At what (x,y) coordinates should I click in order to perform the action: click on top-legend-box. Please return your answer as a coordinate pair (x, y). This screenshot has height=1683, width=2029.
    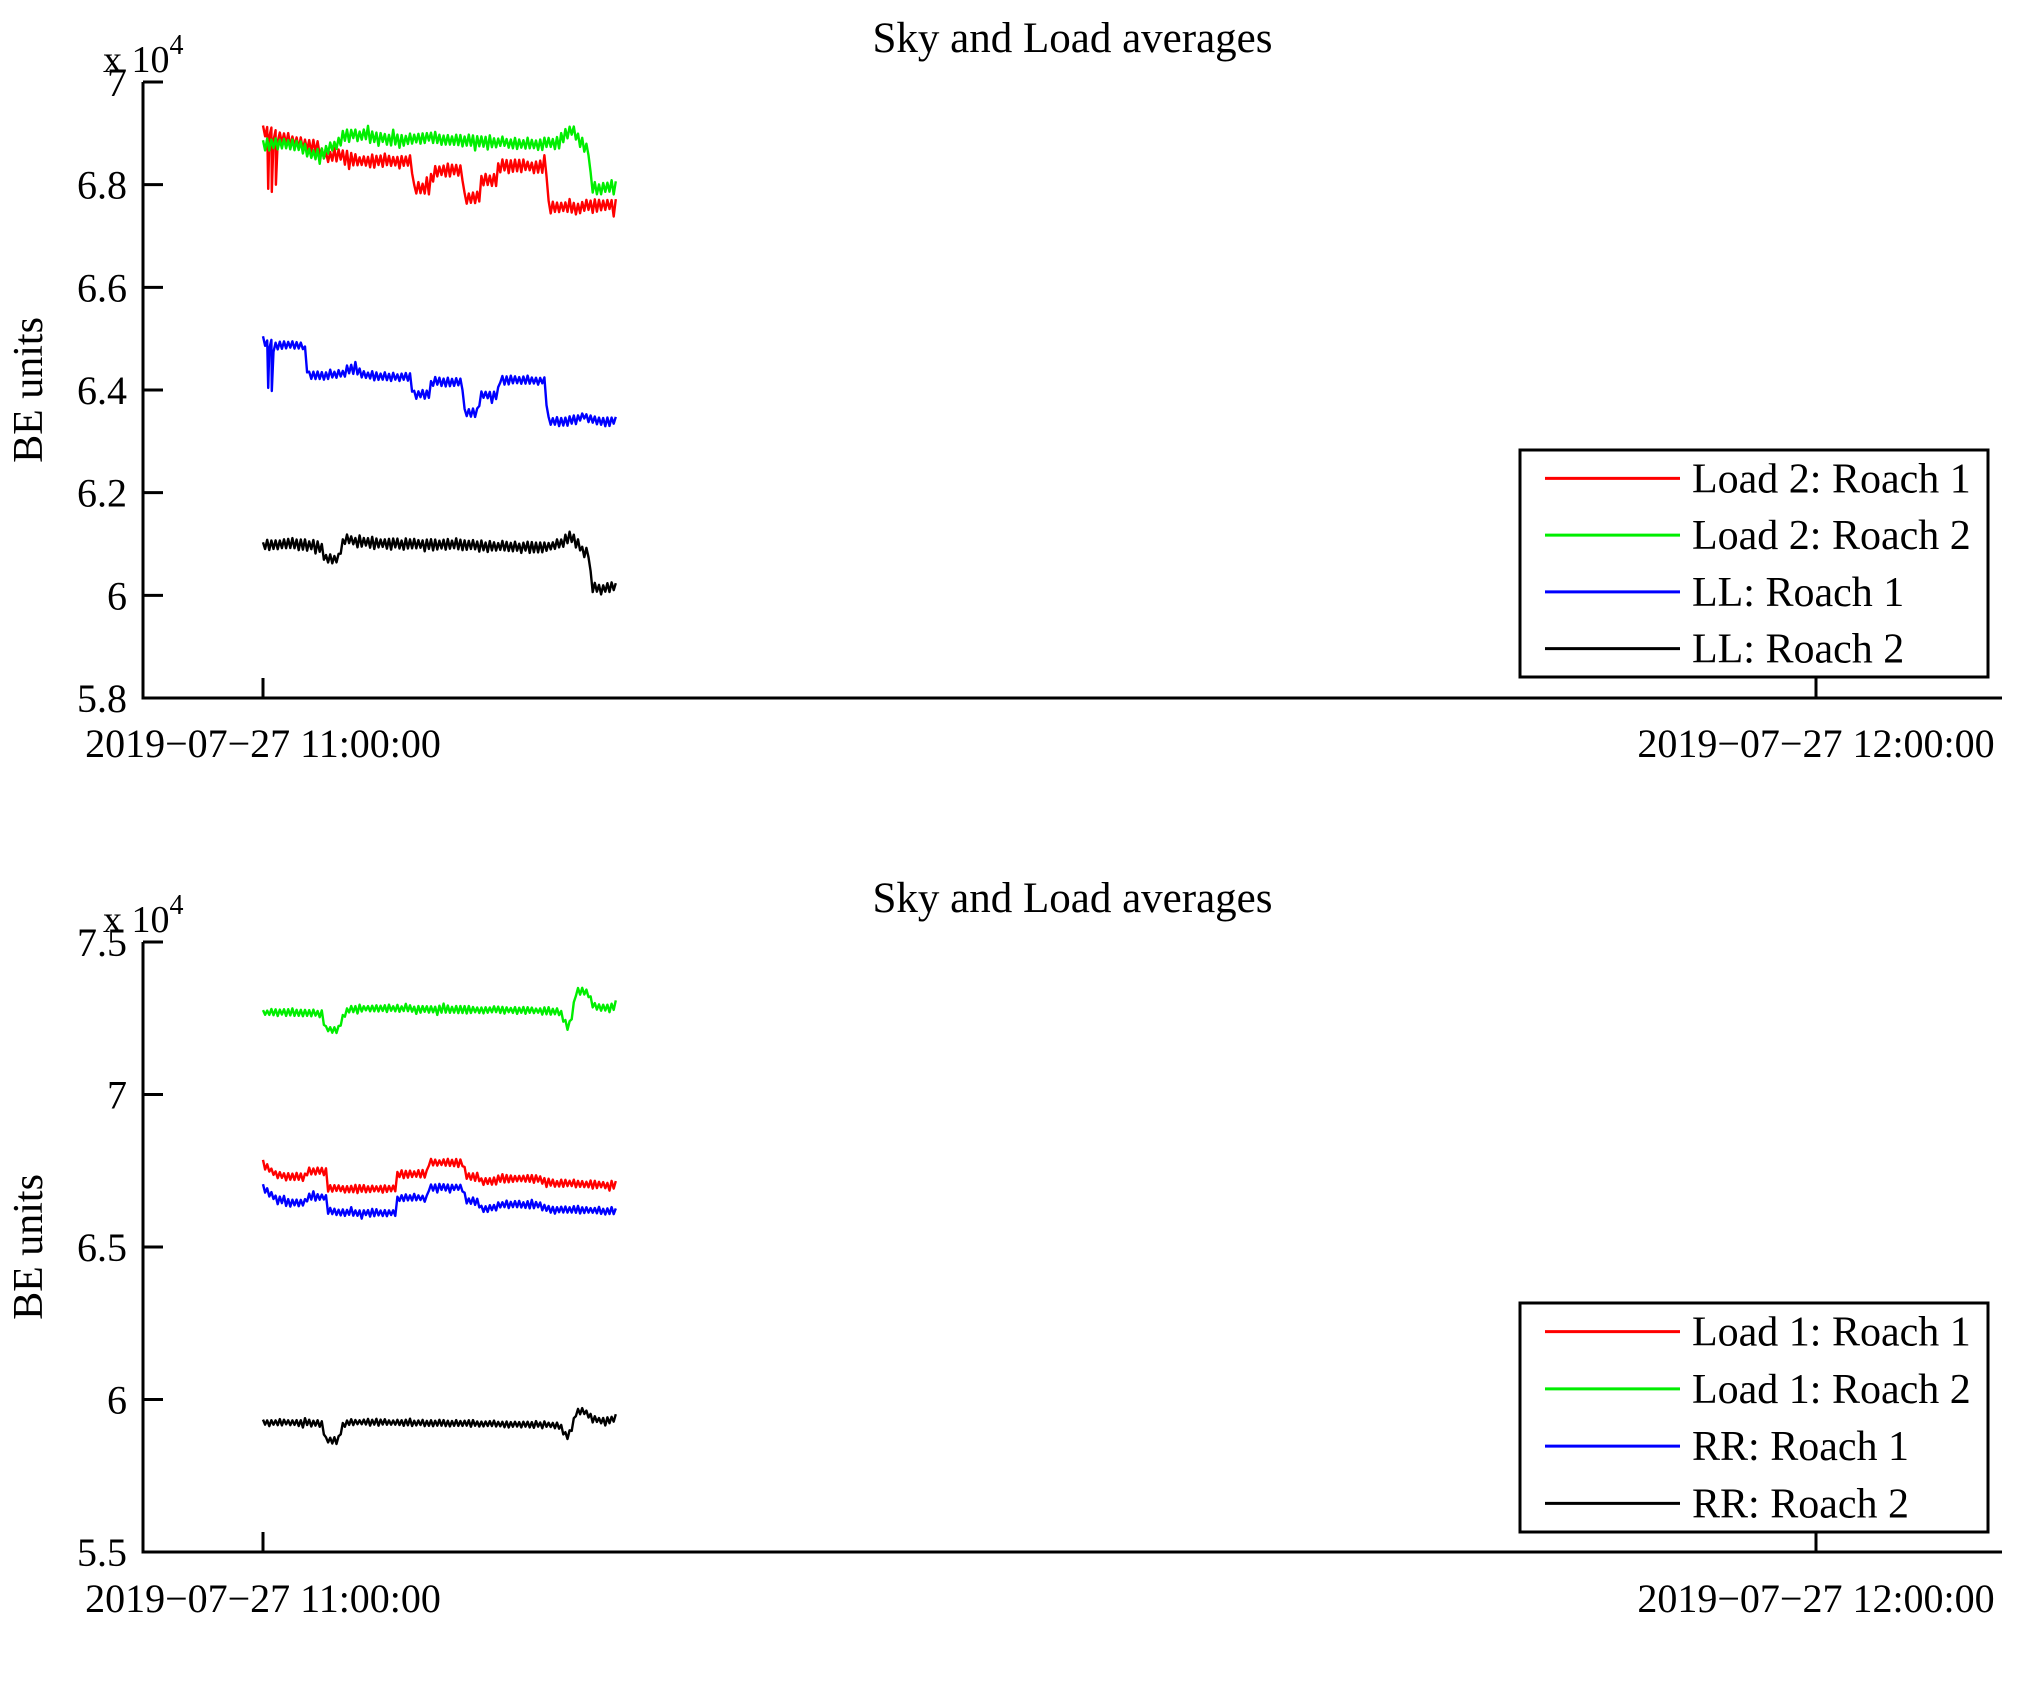
    Looking at the image, I should click on (1754, 563).